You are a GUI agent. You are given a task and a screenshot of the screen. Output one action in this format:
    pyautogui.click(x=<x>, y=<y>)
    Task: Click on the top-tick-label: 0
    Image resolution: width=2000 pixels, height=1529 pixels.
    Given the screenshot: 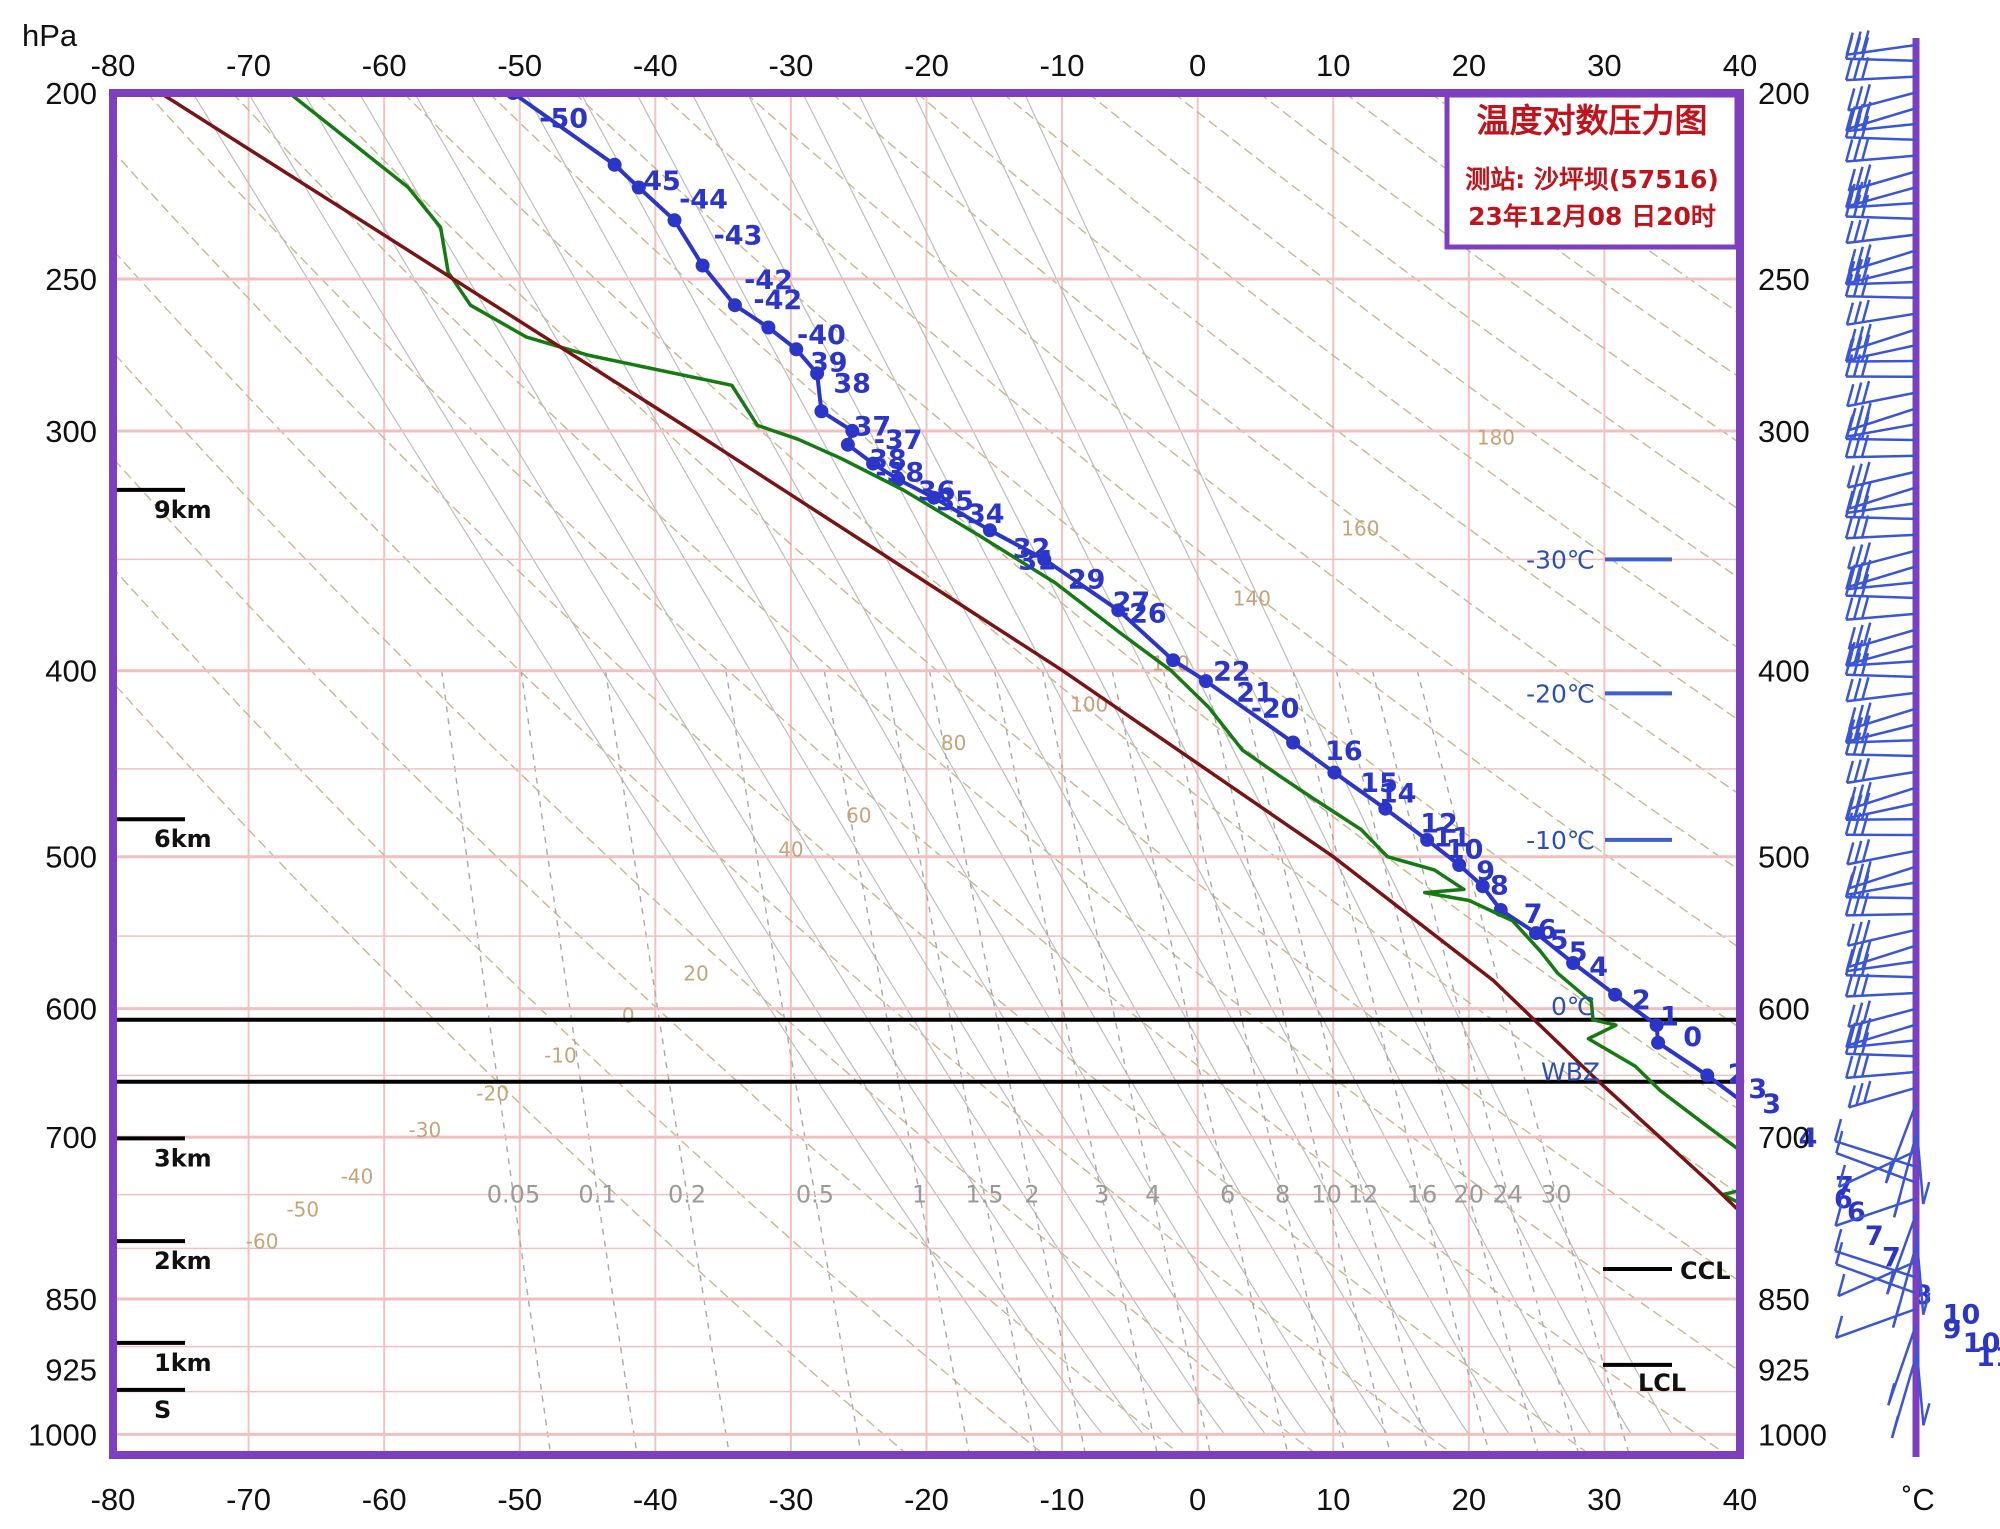 What is the action you would take?
    pyautogui.click(x=1197, y=65)
    